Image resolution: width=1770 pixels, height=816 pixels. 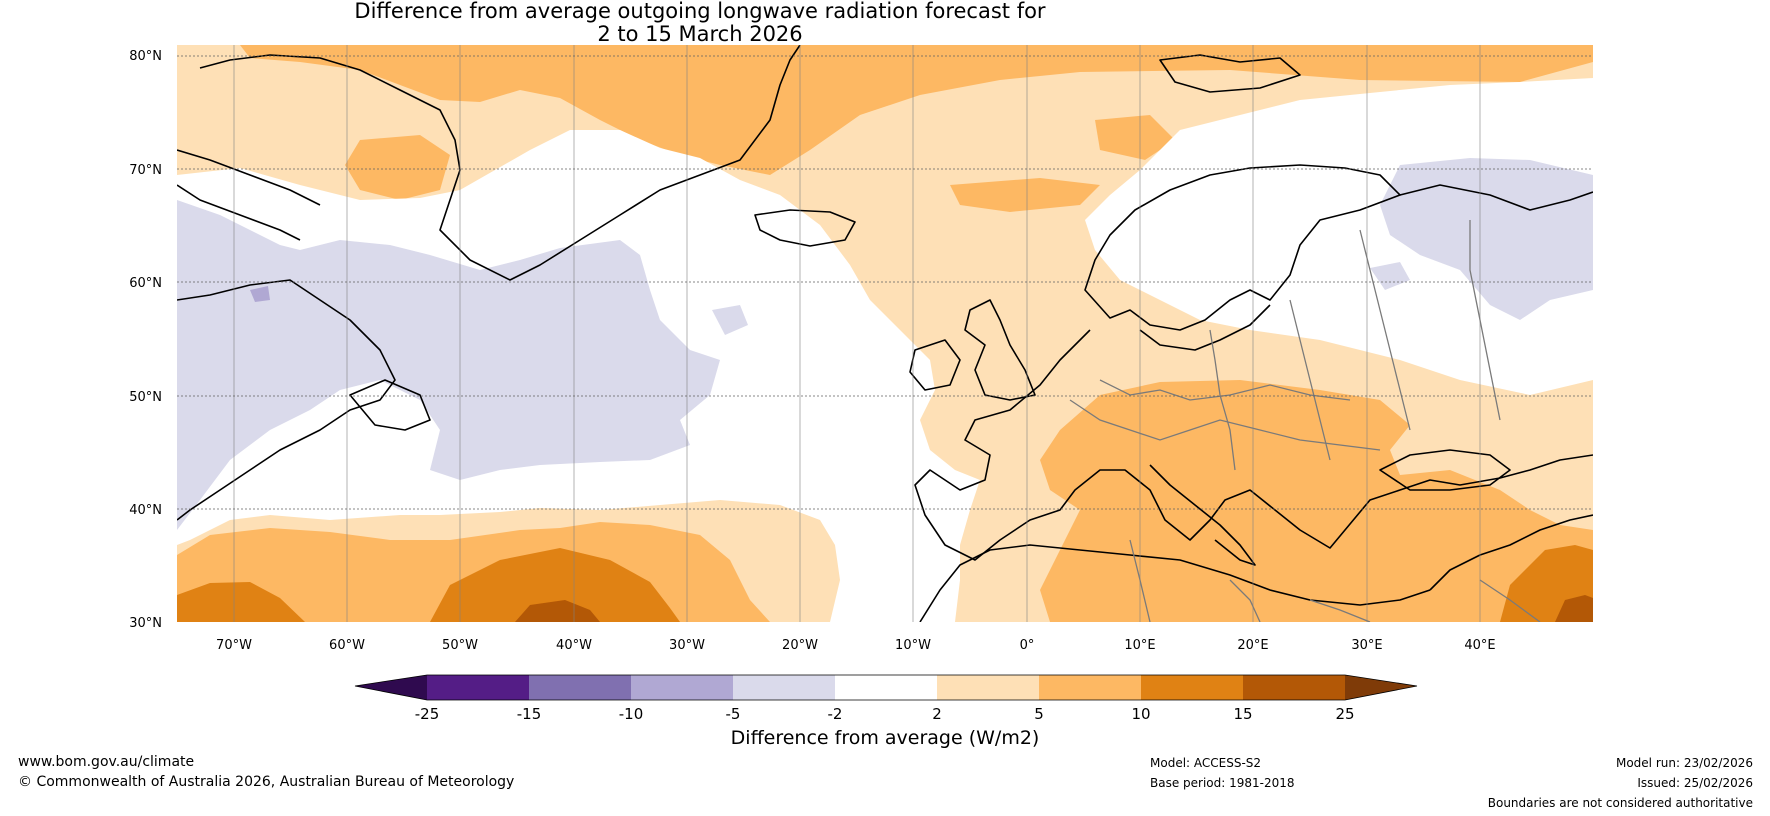 What do you see at coordinates (1206, 763) in the screenshot?
I see `model-text: Model: ACCESS-S2` at bounding box center [1206, 763].